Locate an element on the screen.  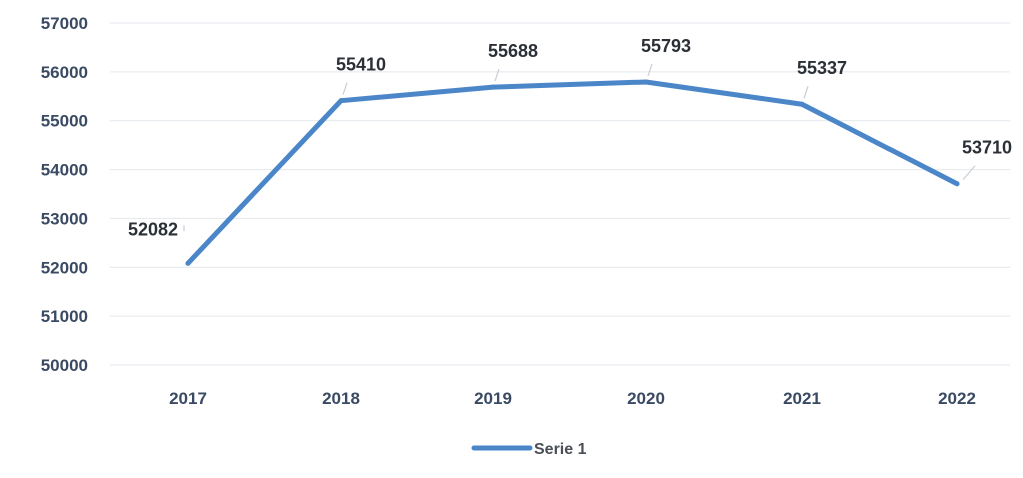
y-tick-label: 57000 is located at coordinates (64, 23).